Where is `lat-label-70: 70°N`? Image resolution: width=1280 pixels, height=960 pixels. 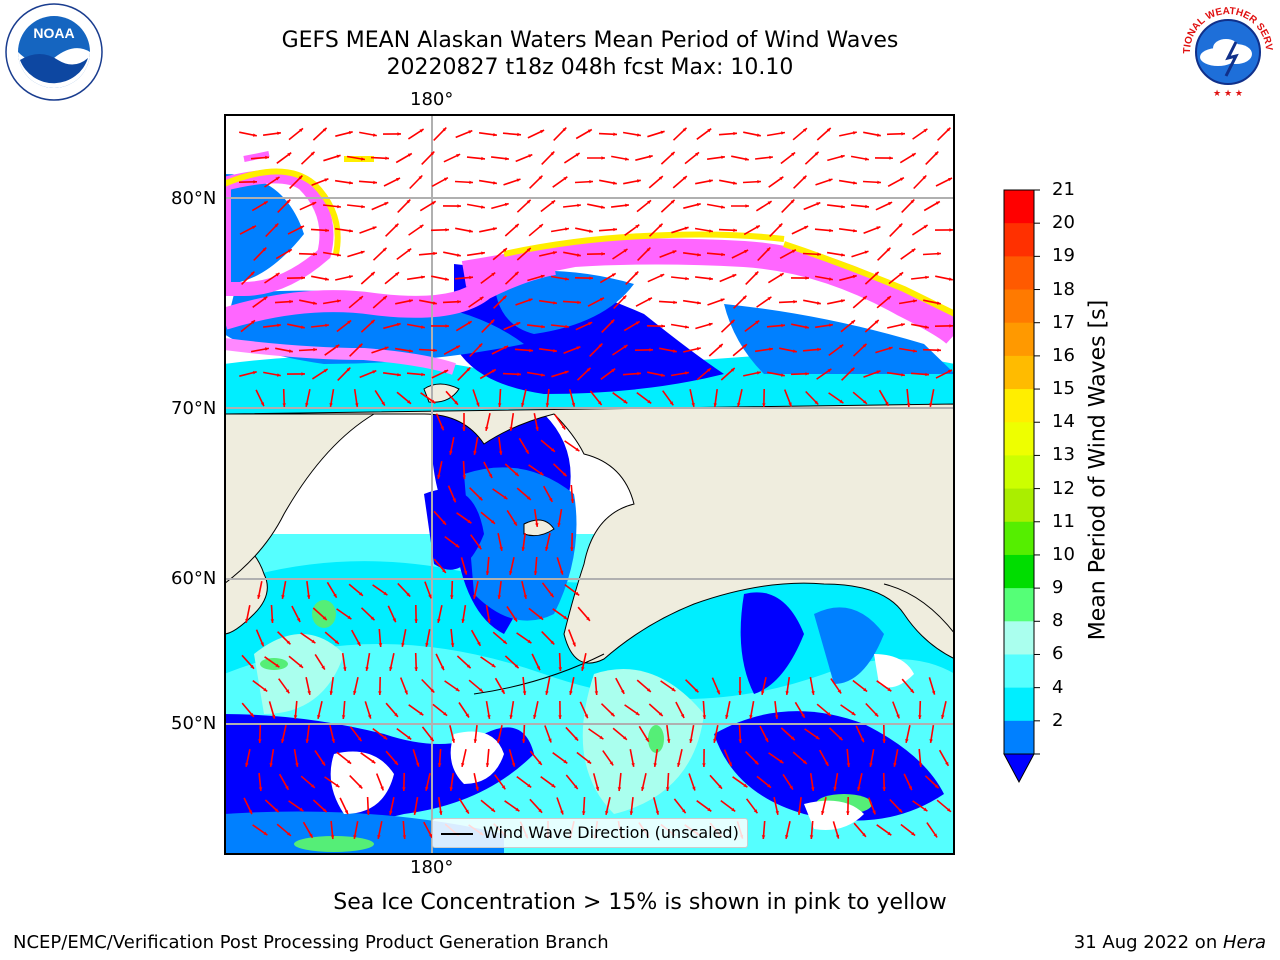
lat-label-70: 70°N is located at coordinates (194, 408).